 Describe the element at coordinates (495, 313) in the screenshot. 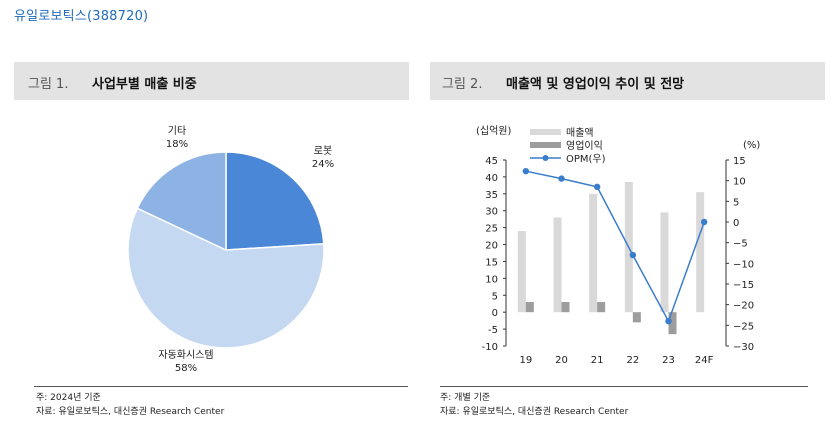

I see `left-axis-tick-label: 0` at that location.